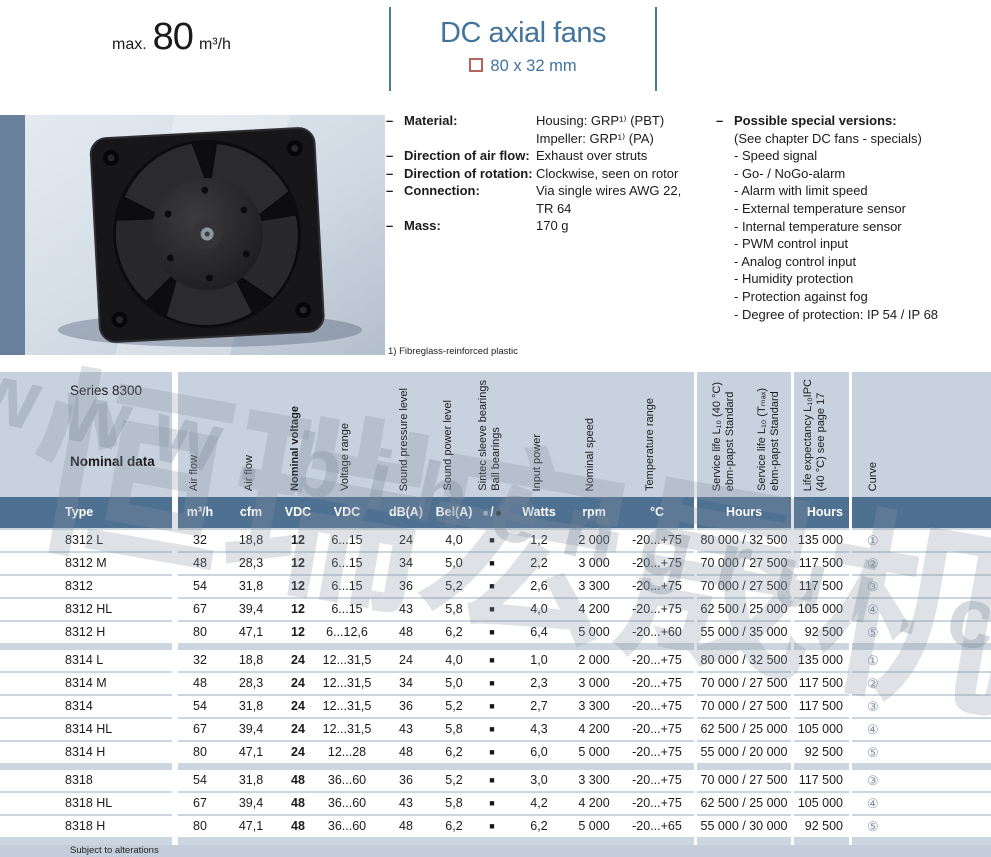  What do you see at coordinates (594, 803) in the screenshot?
I see `cell-rpm: 4 200` at bounding box center [594, 803].